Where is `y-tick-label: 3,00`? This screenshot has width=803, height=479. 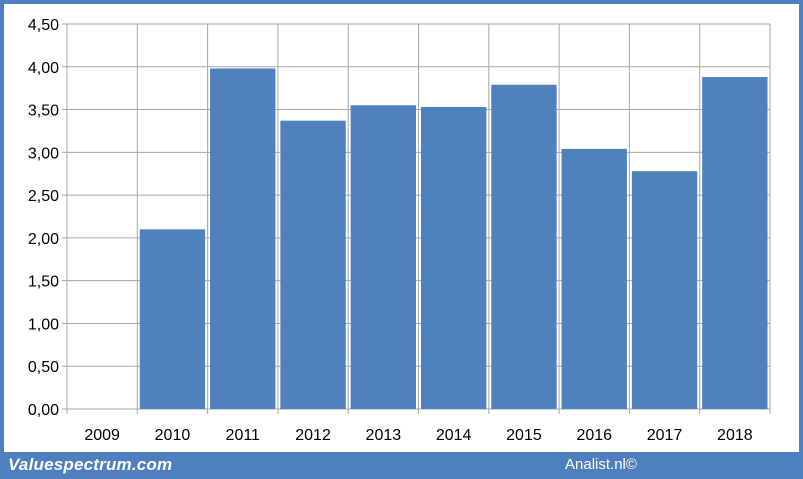
y-tick-label: 3,00 is located at coordinates (43, 153).